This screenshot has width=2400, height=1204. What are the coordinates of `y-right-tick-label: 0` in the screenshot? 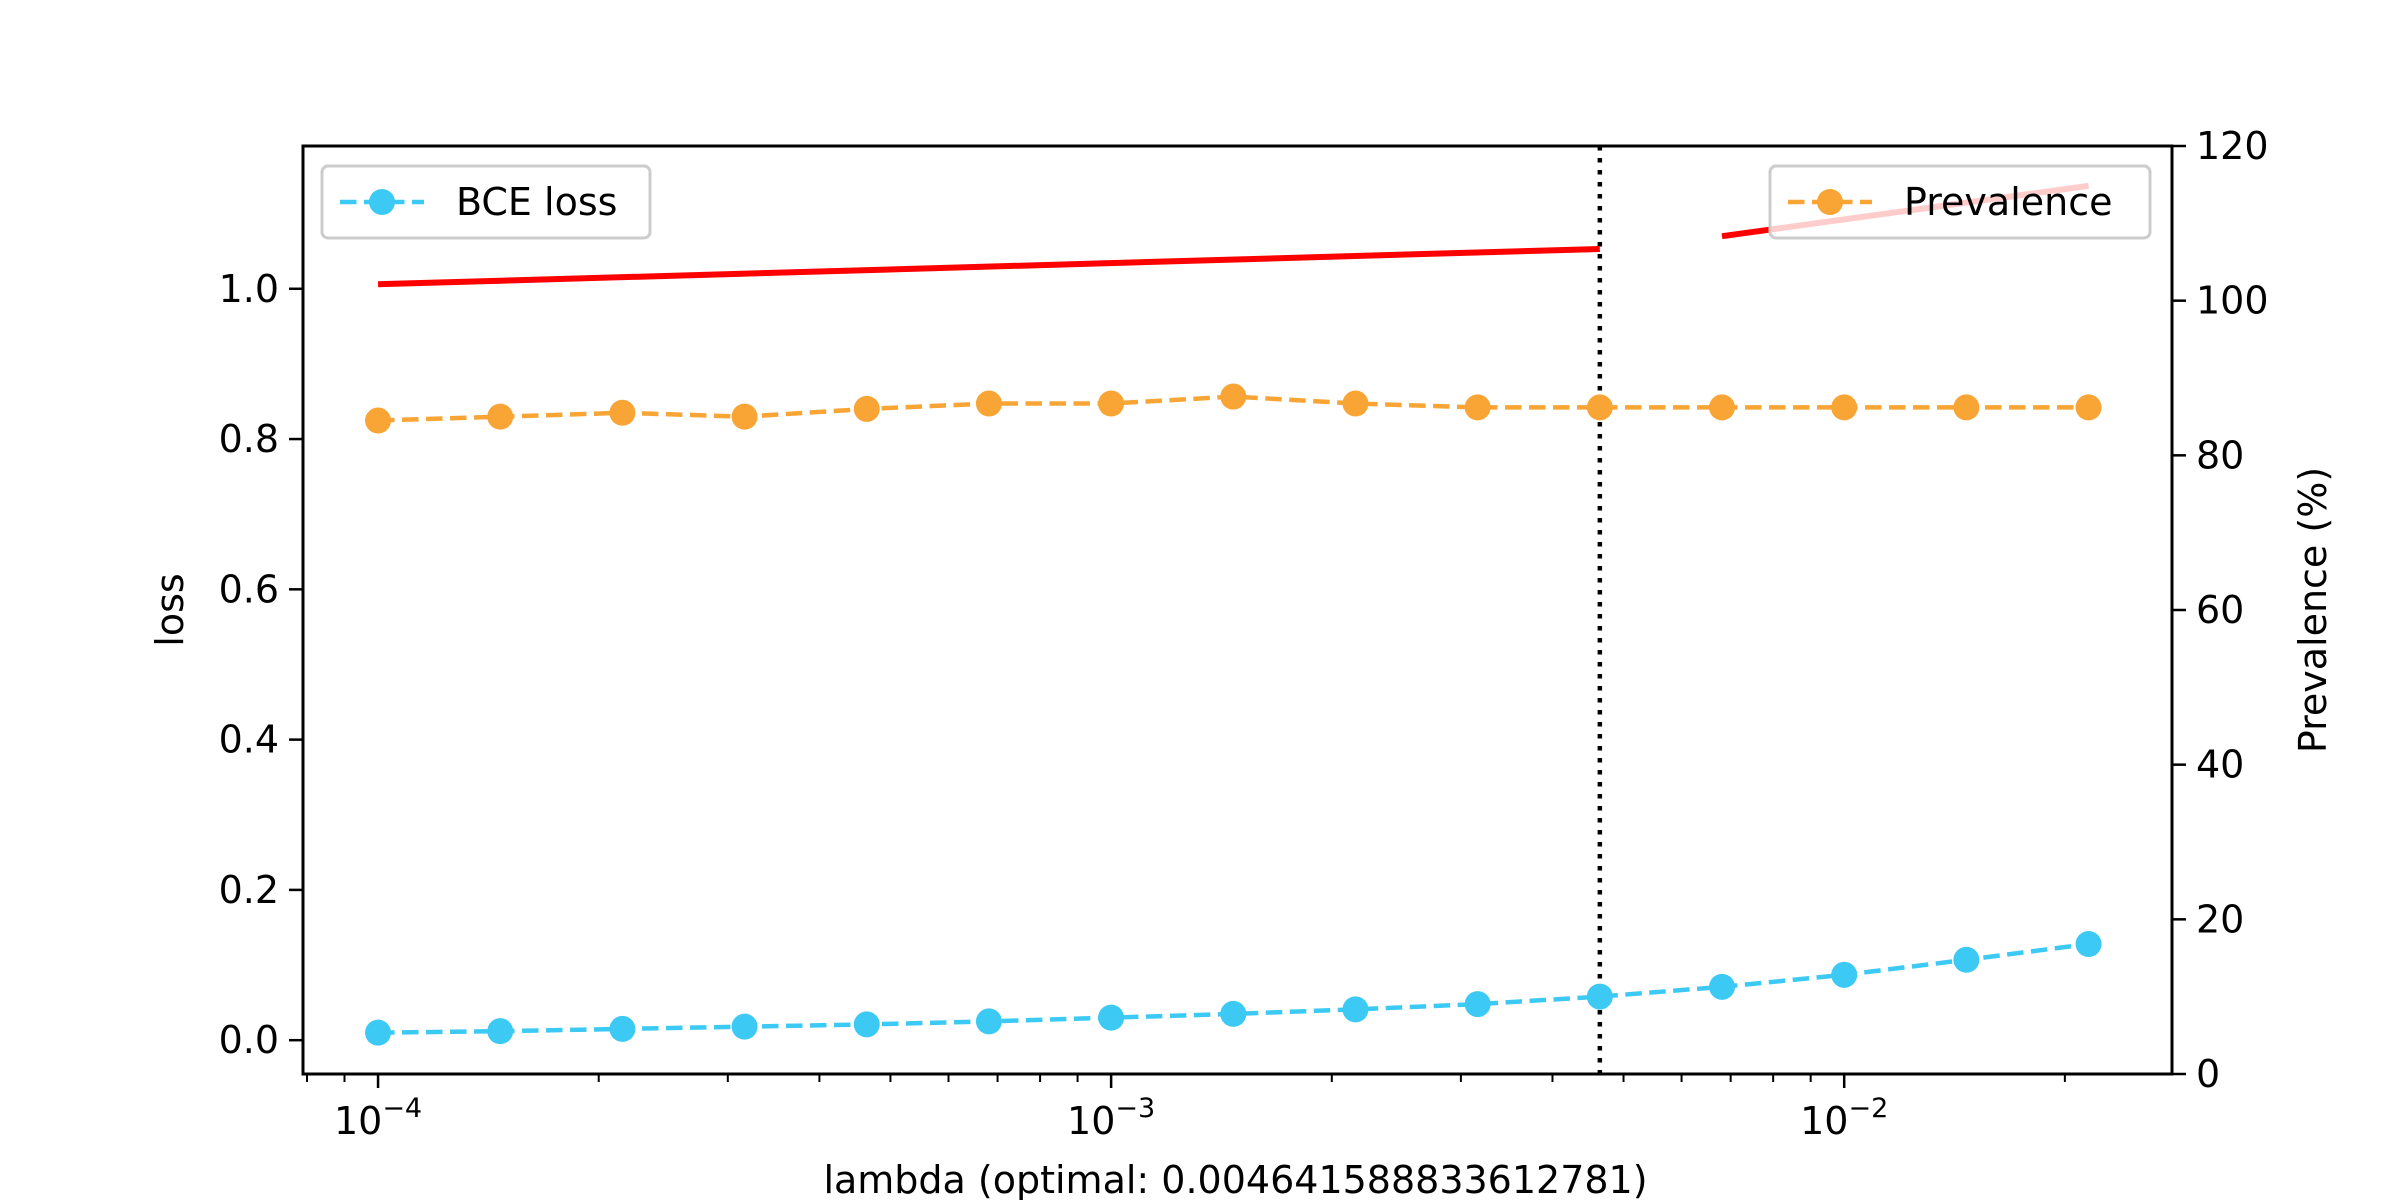 It's located at (2208, 1074).